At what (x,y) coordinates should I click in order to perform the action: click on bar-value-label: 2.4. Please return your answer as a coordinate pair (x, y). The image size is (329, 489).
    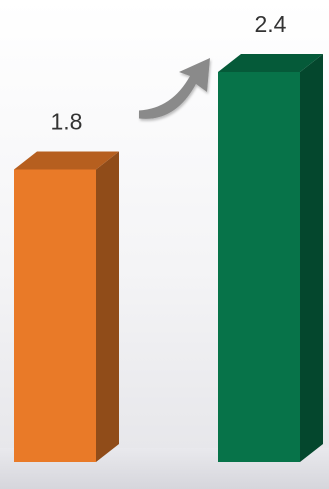
    Looking at the image, I should click on (271, 24).